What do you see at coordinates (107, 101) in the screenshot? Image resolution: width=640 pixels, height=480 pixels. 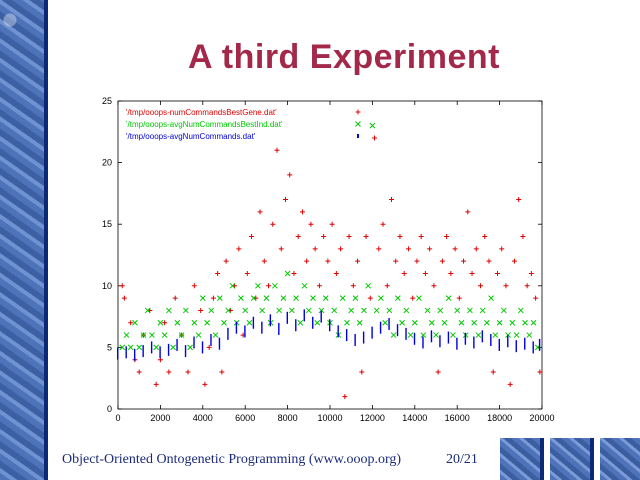 I see `y-tick-label: 25` at bounding box center [107, 101].